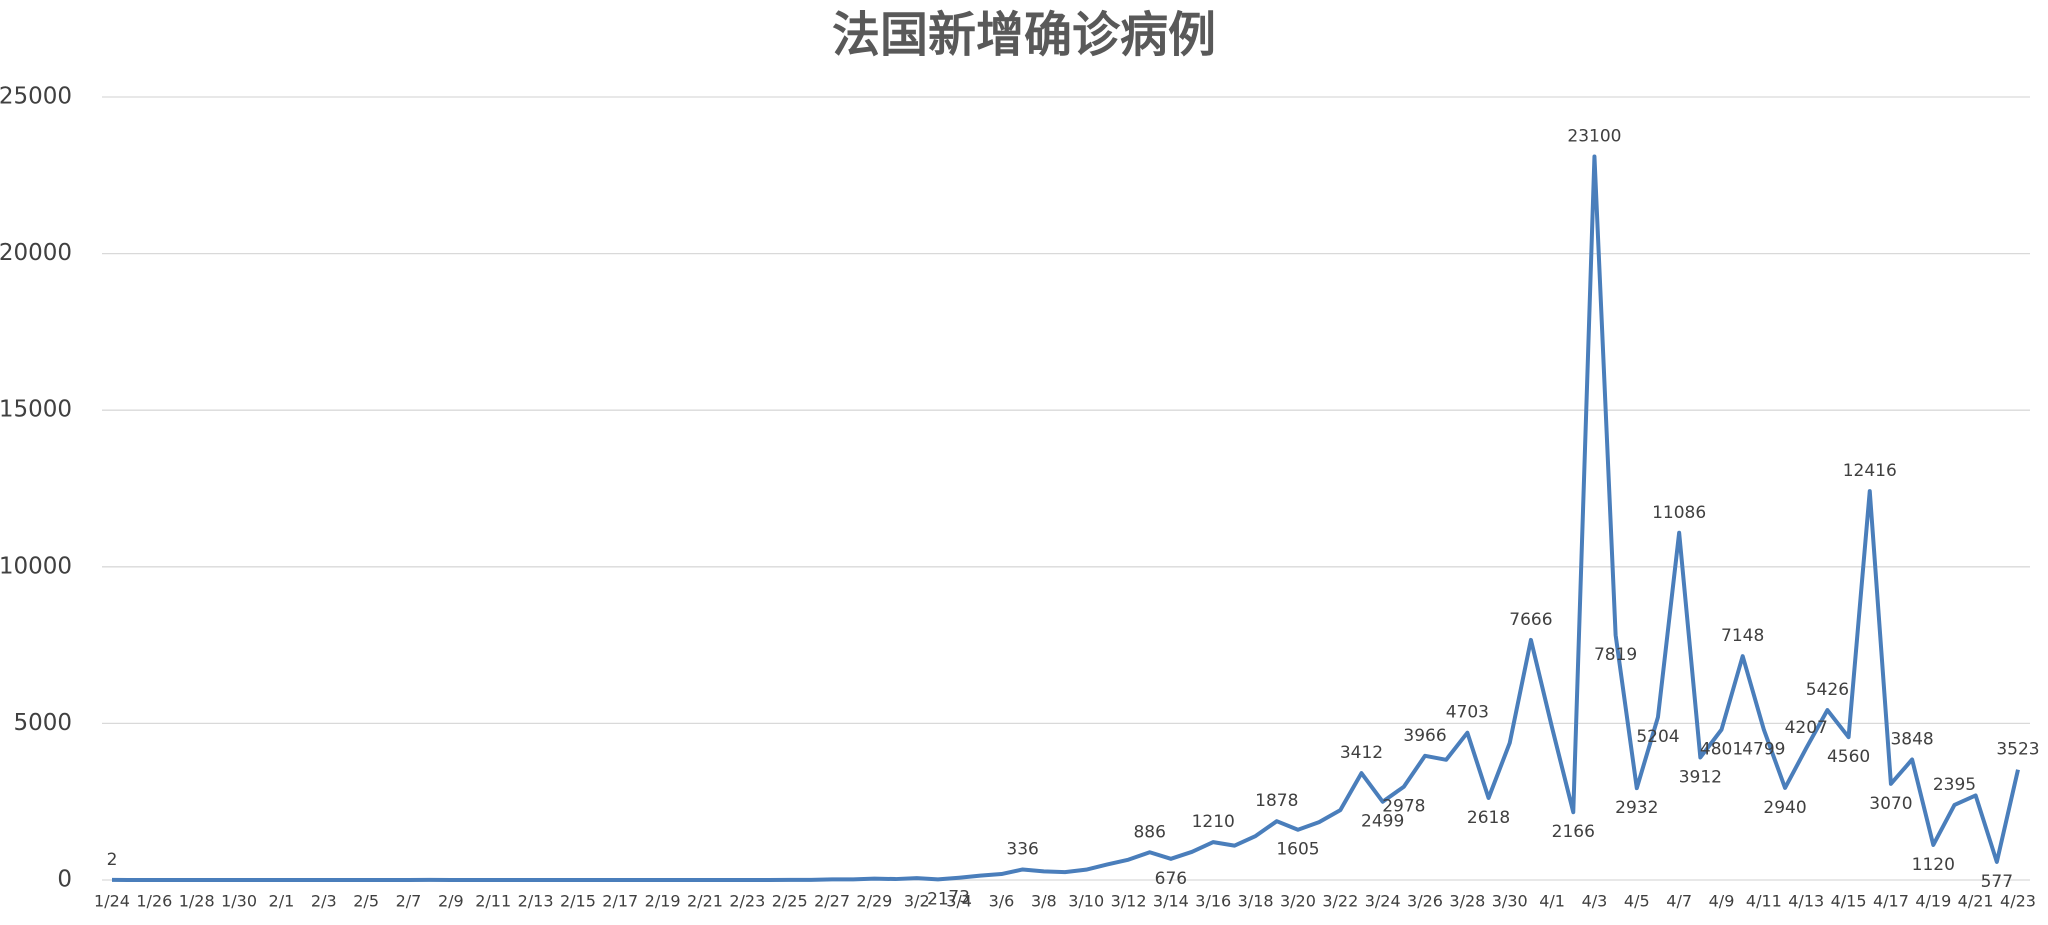 The height and width of the screenshot is (925, 2048). What do you see at coordinates (1594, 137) in the screenshot?
I see `data-label: 23100` at bounding box center [1594, 137].